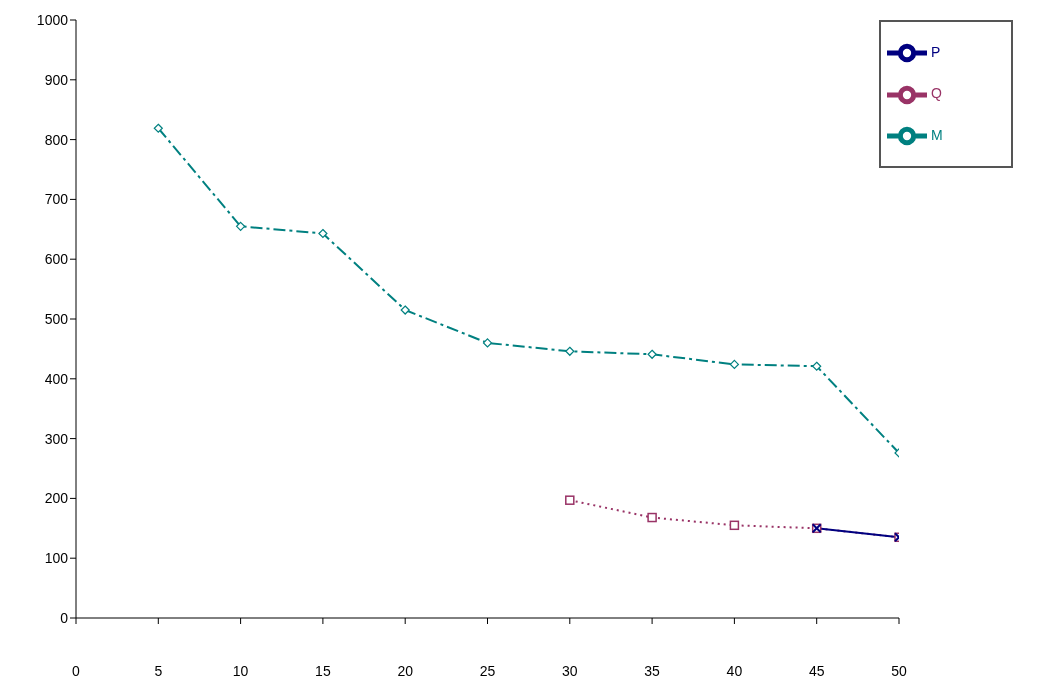 This screenshot has height=695, width=1051. What do you see at coordinates (734, 670) in the screenshot?
I see `x-tick-label: 40` at bounding box center [734, 670].